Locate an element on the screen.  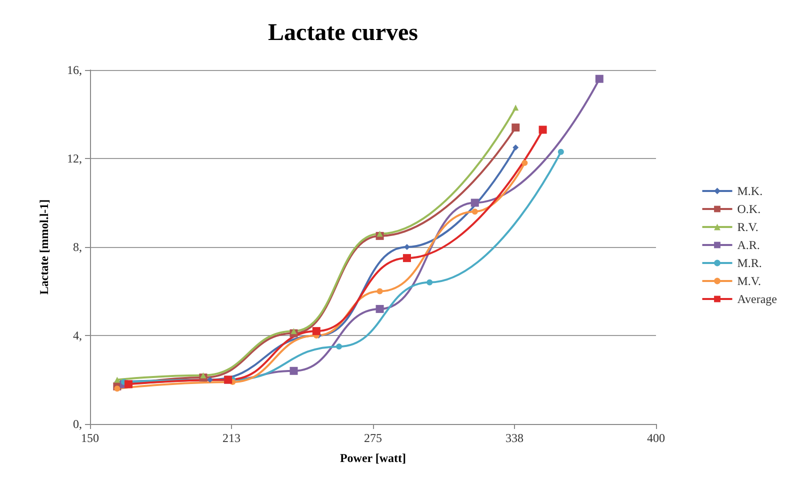
legend-label: A.R. is located at coordinates (748, 245).